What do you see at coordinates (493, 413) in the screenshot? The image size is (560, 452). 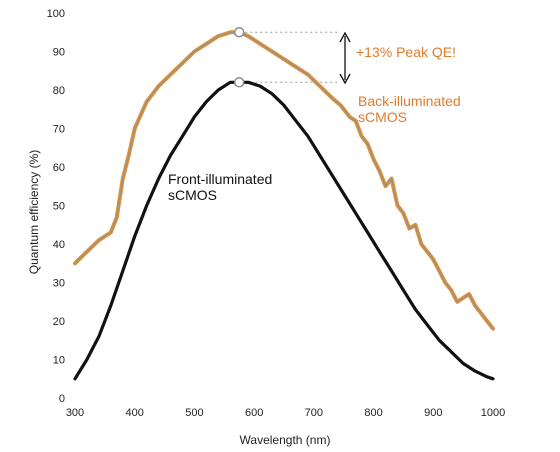 I see `x-tick-label: 1000` at bounding box center [493, 413].